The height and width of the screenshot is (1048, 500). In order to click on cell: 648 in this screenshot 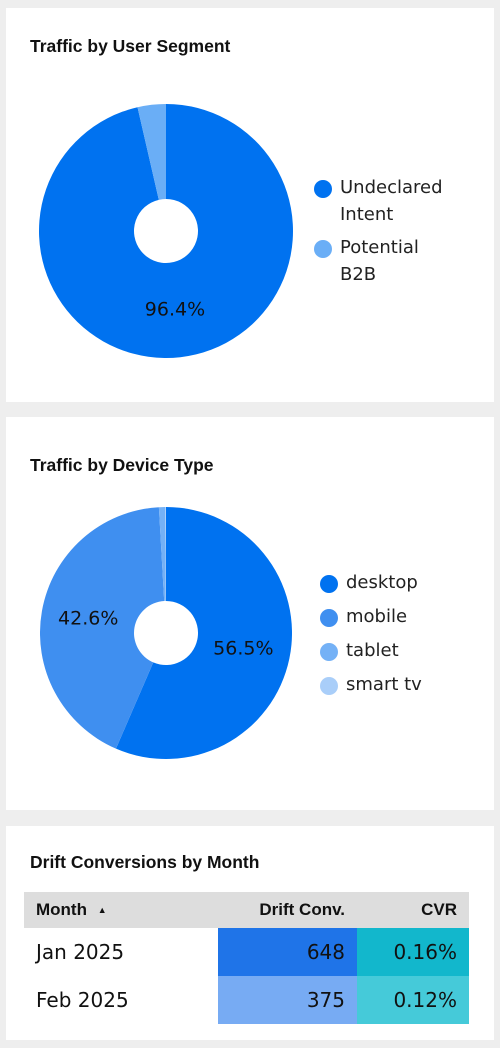, I will do `click(287, 952)`.